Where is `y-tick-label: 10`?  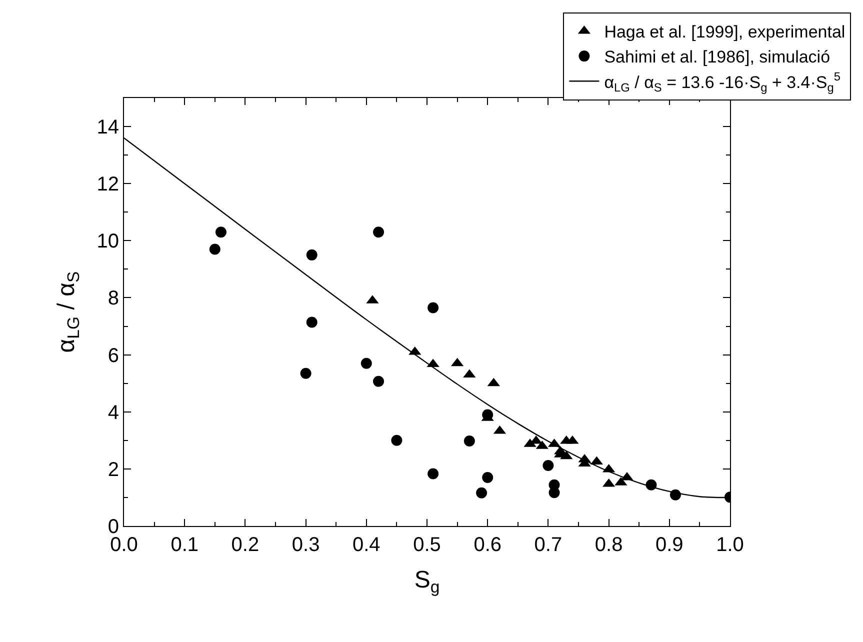 y-tick-label: 10 is located at coordinates (107, 241).